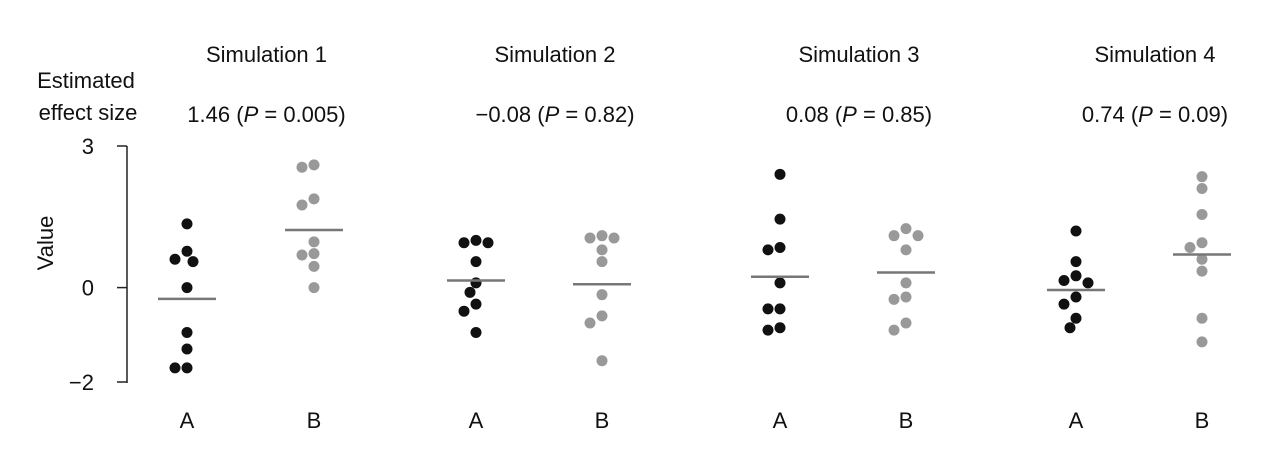 This screenshot has height=452, width=1276. Describe the element at coordinates (45, 243) in the screenshot. I see `y-axis-label: Value` at that location.